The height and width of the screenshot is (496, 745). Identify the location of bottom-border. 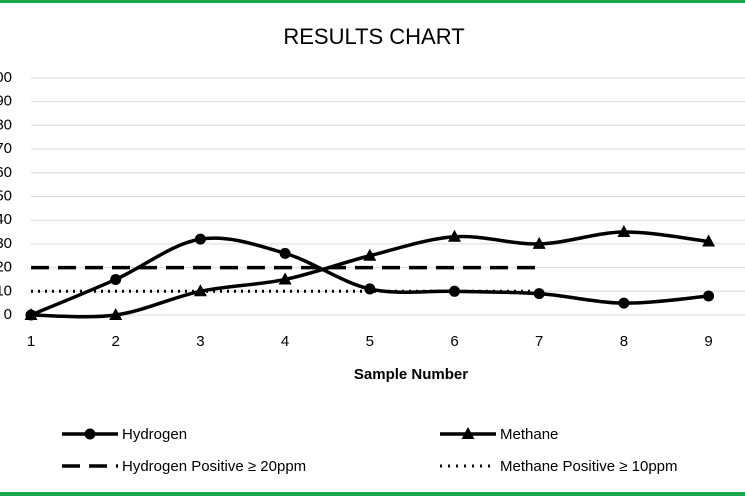
(372, 494).